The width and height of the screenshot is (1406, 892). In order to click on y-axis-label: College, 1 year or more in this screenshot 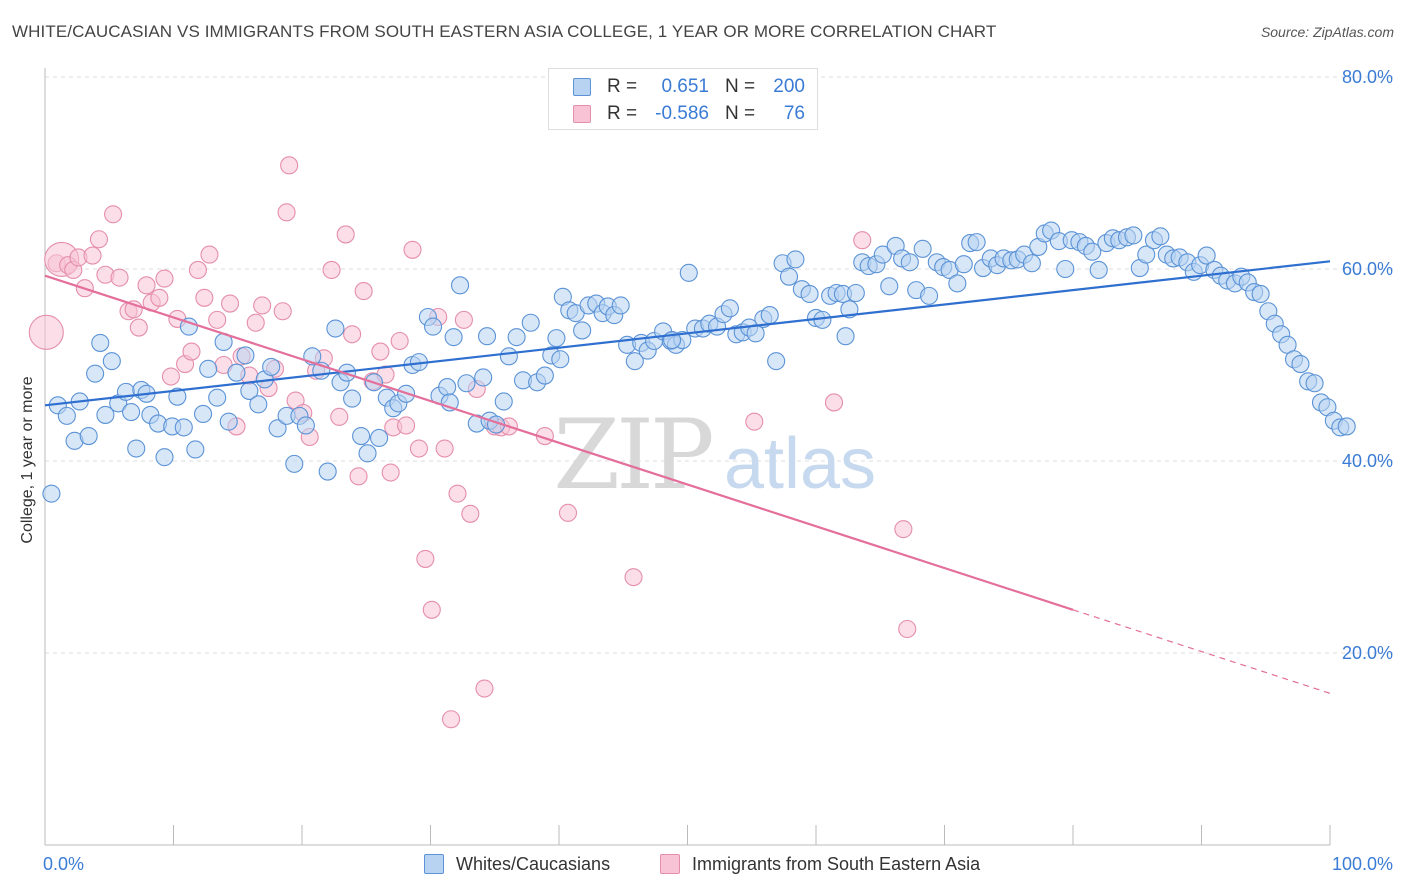, I will do `click(27, 460)`.